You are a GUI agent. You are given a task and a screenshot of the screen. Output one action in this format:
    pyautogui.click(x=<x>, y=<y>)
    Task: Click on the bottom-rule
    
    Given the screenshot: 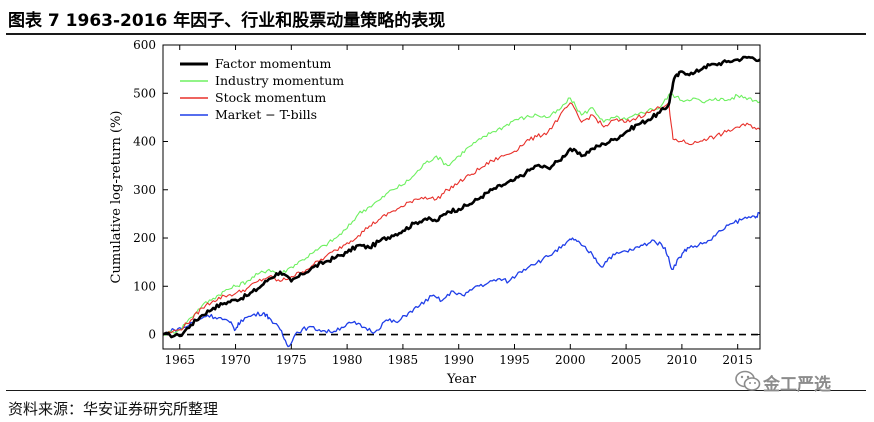 What is the action you would take?
    pyautogui.click(x=436, y=390)
    